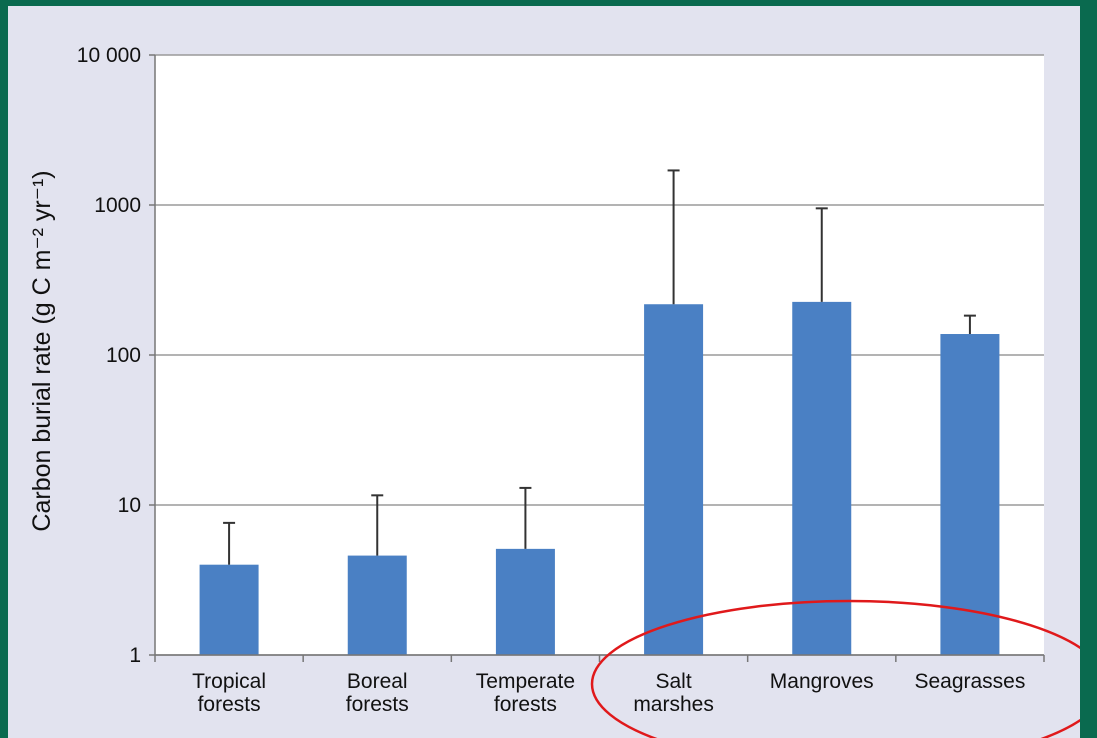 The width and height of the screenshot is (1097, 738). What do you see at coordinates (969, 681) in the screenshot?
I see `category-label: Seagrasses` at bounding box center [969, 681].